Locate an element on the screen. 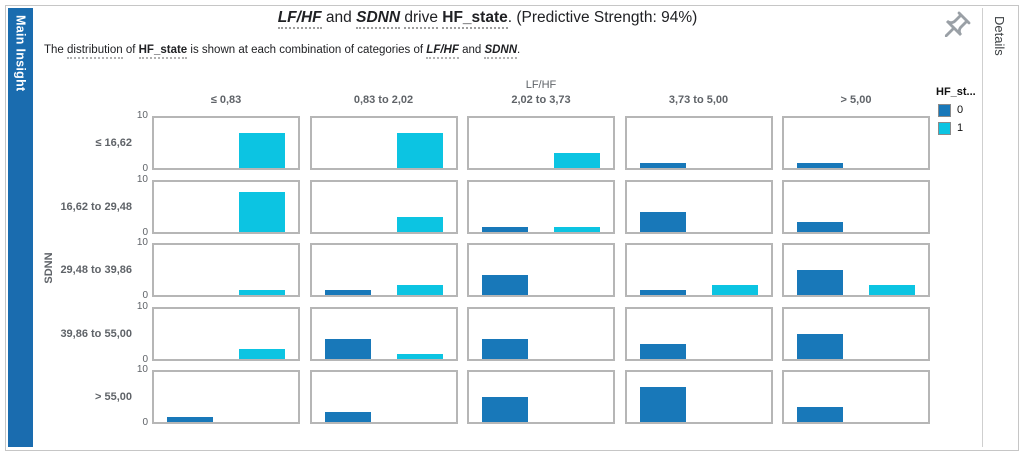 This screenshot has width=1024, height=455. subtitle-text: . is located at coordinates (519, 50).